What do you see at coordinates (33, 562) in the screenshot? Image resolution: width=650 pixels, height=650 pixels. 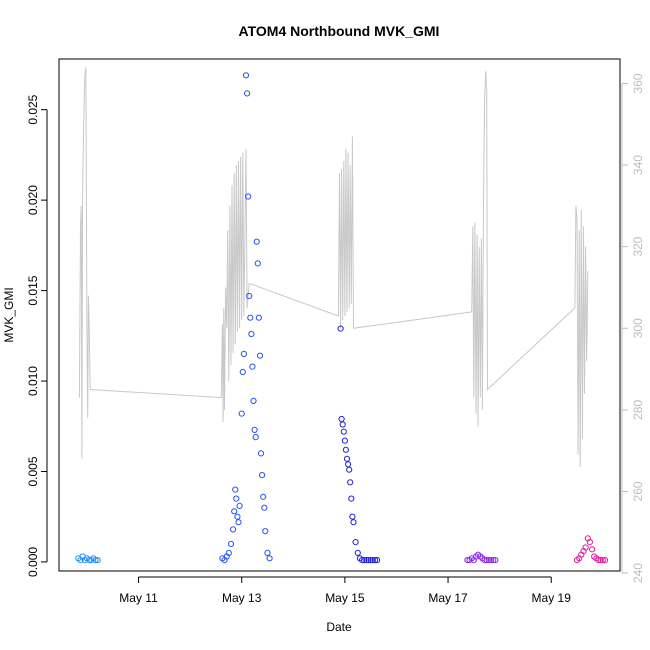 I see `y-left-tick-label: 0.000` at bounding box center [33, 562].